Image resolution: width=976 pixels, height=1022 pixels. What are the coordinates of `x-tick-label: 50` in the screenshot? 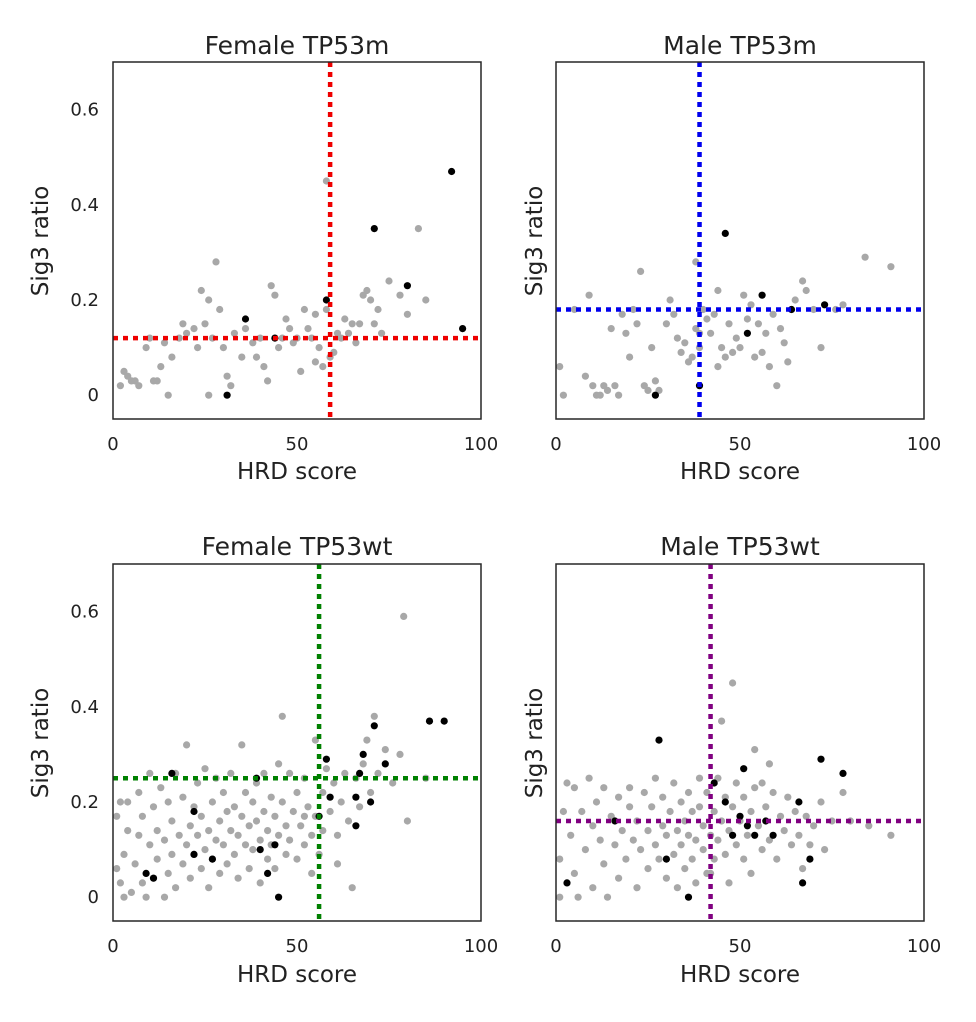 It's located at (740, 946).